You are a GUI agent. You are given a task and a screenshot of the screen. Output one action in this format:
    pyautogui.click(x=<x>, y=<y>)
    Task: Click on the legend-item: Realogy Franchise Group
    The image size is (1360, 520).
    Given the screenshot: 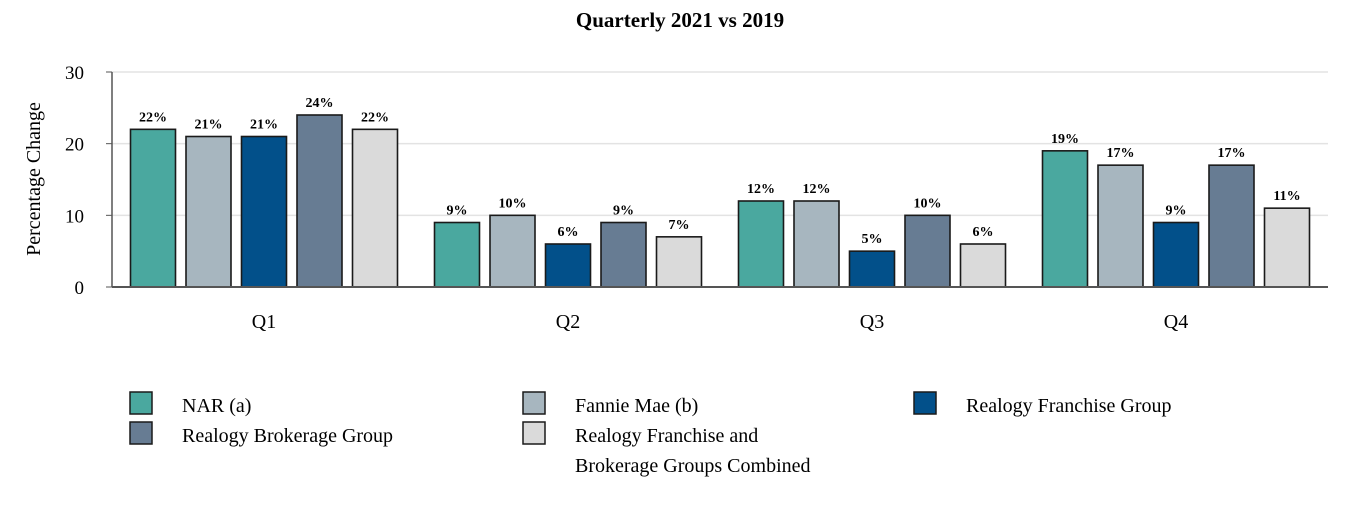 What is the action you would take?
    pyautogui.click(x=1042, y=404)
    